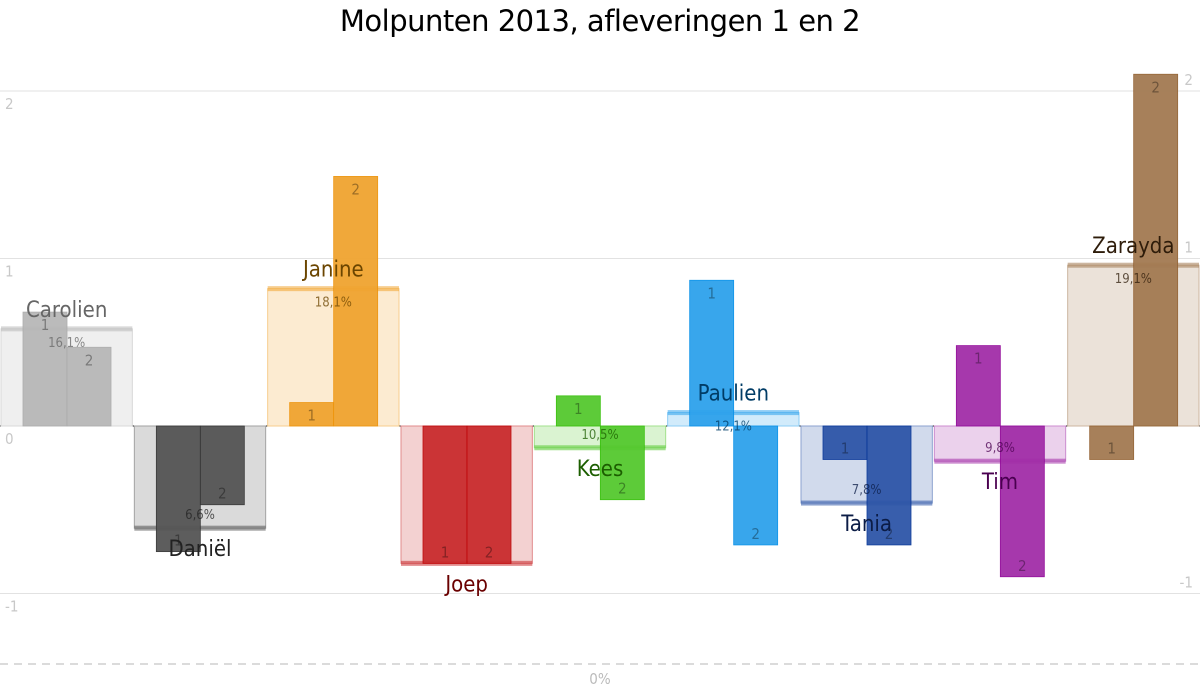 The image size is (1200, 700). What do you see at coordinates (465, 584) in the screenshot?
I see `candidate-name: Joep` at bounding box center [465, 584].